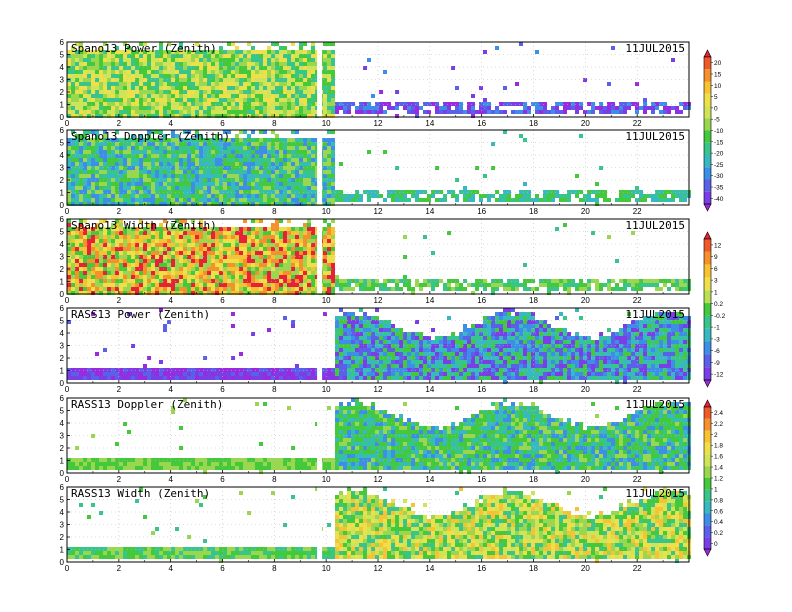 The image size is (792, 612). Describe the element at coordinates (274, 479) in the screenshot. I see `x-tick-label: 8` at that location.